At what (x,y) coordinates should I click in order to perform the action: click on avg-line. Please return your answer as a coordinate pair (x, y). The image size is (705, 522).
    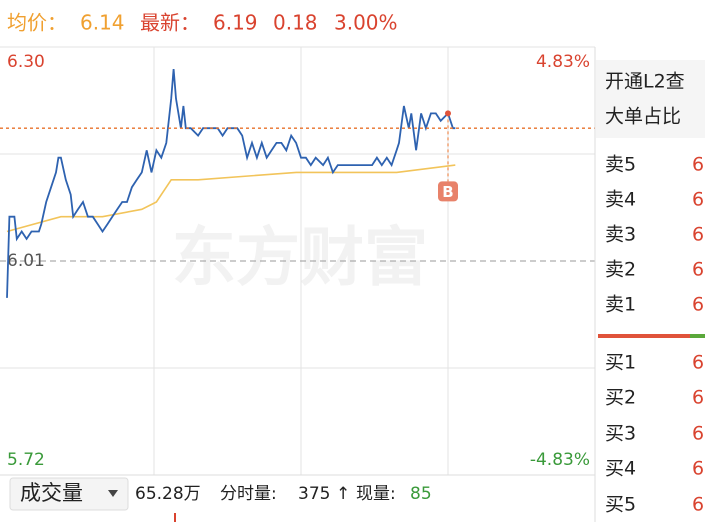
    Looking at the image, I should click on (231, 198).